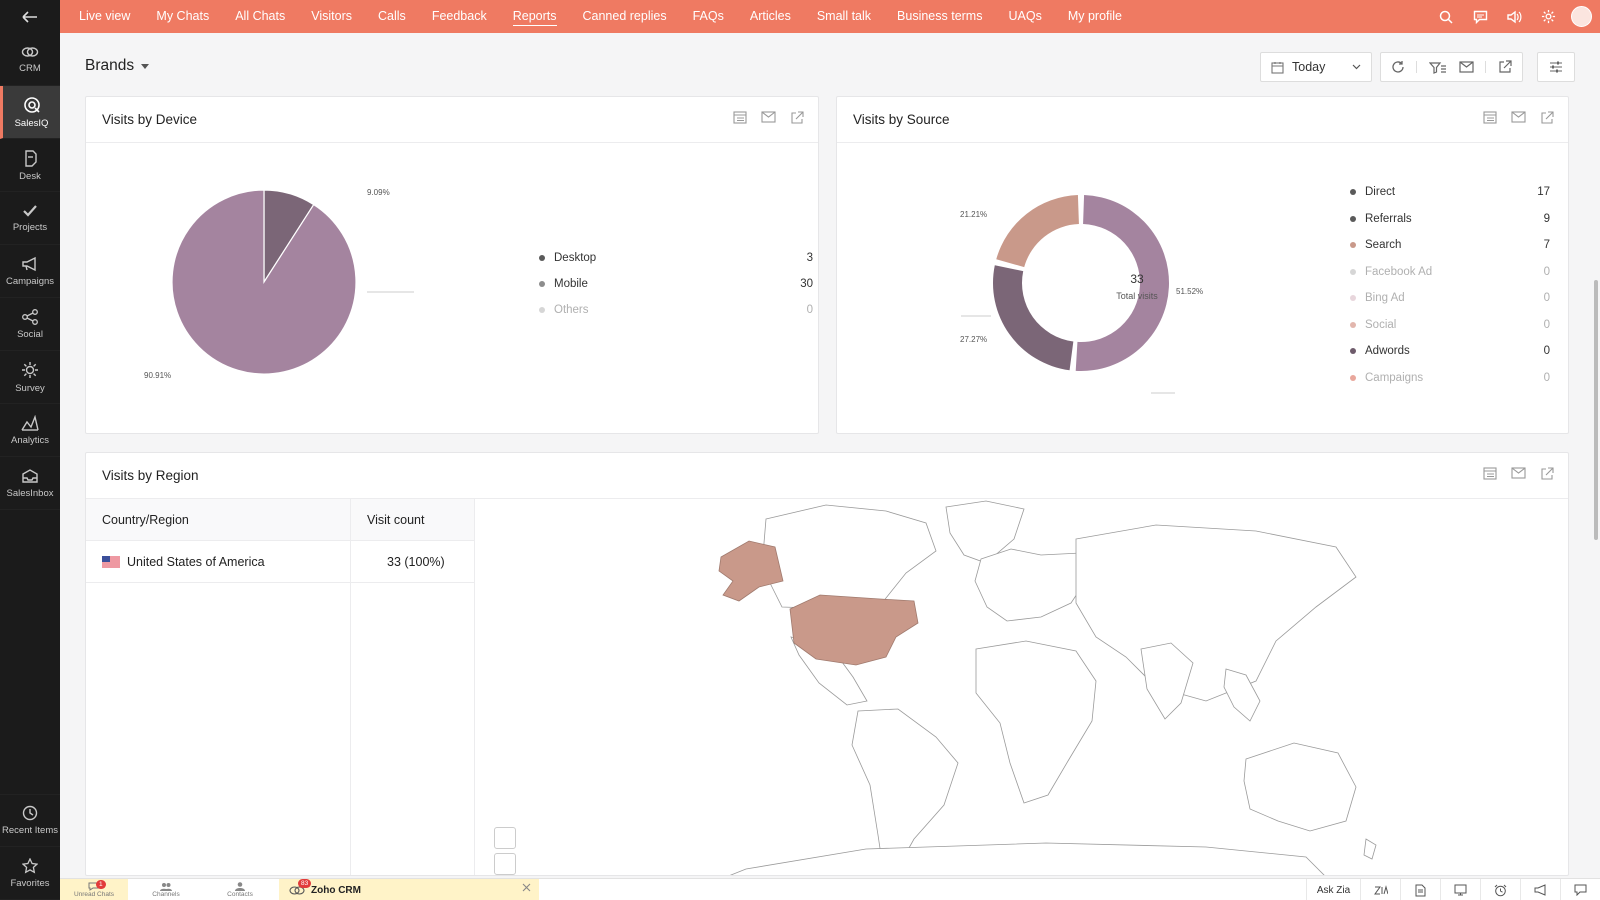 The width and height of the screenshot is (1600, 900). What do you see at coordinates (1036, 722) in the screenshot?
I see `africa-shape` at bounding box center [1036, 722].